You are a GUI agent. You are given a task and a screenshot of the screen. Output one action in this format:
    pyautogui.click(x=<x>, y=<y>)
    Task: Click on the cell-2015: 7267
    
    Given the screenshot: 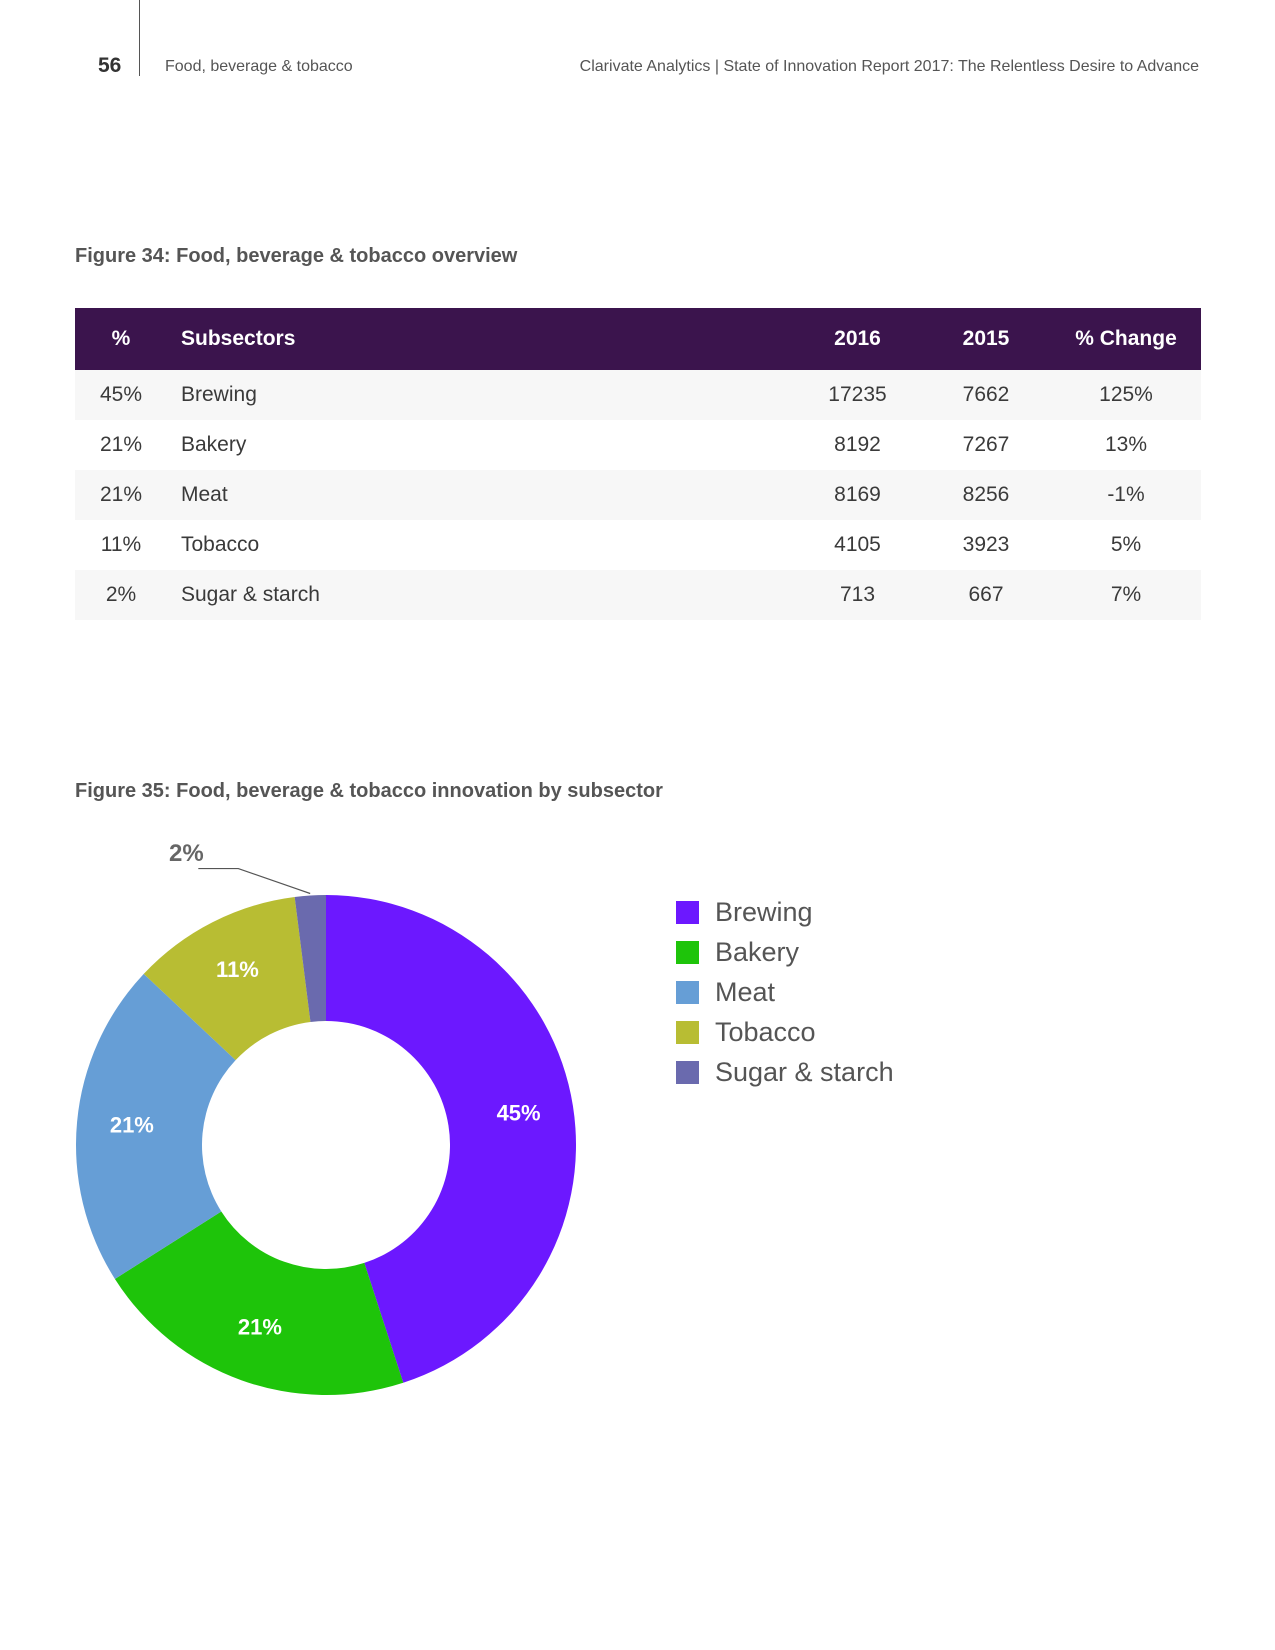 What is the action you would take?
    pyautogui.click(x=986, y=445)
    